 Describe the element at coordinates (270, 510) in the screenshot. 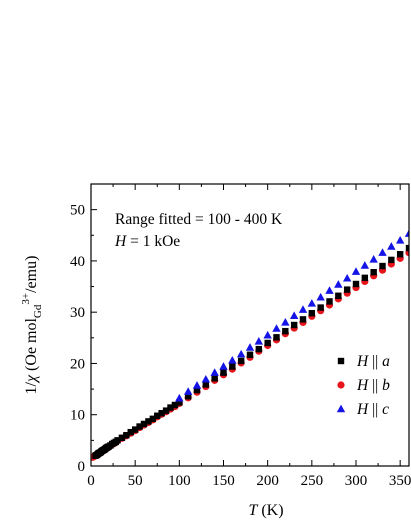

I see `x-axis-title-unit: (K)` at that location.